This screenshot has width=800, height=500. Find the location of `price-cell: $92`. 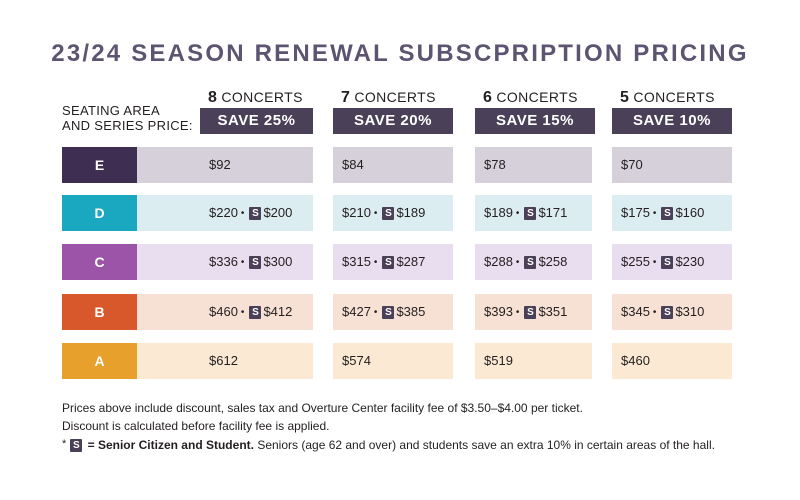

price-cell: $92 is located at coordinates (225, 165).